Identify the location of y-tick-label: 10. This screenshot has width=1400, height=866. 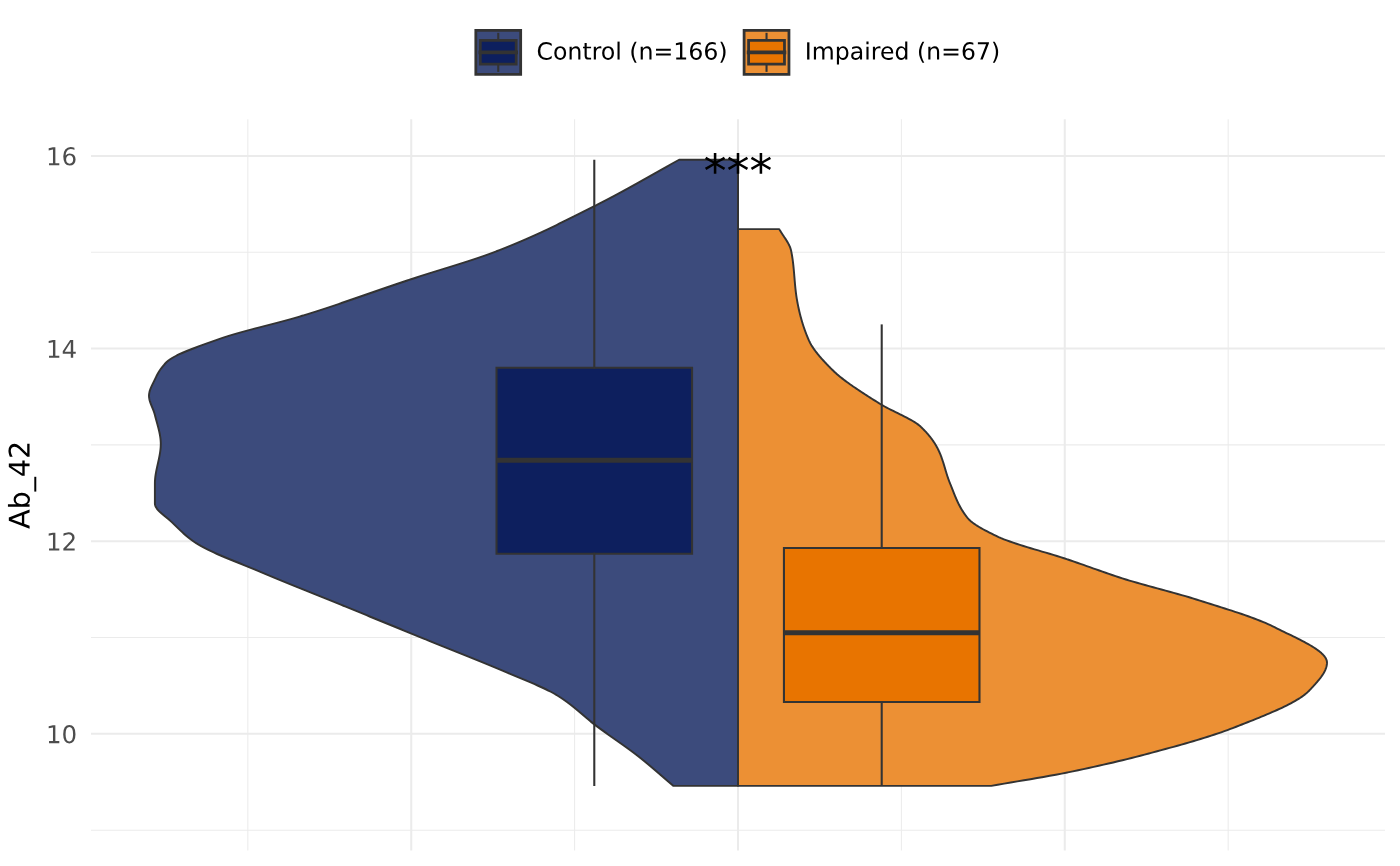
(62, 734).